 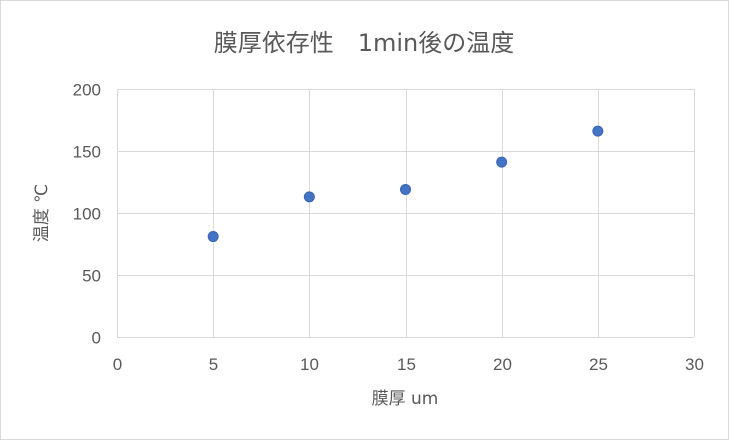 What do you see at coordinates (91, 276) in the screenshot?
I see `y-tick-label: 50` at bounding box center [91, 276].